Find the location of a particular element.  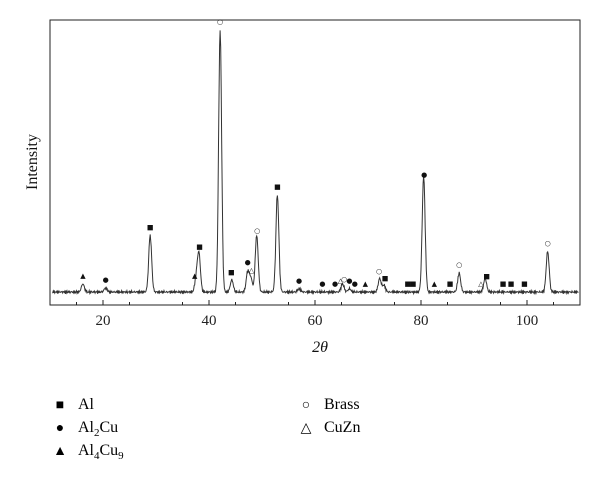

legend-item-al2cu: ● Al2Cu is located at coordinates (85, 429).